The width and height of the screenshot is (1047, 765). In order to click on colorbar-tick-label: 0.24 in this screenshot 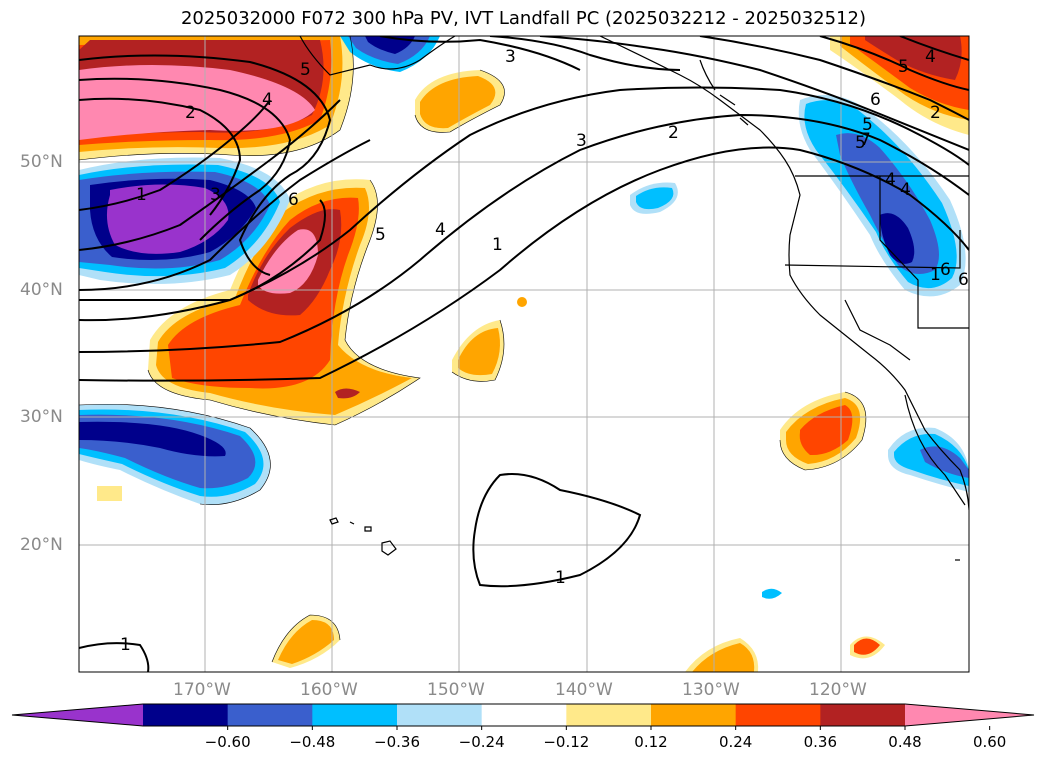, I will do `click(735, 742)`.